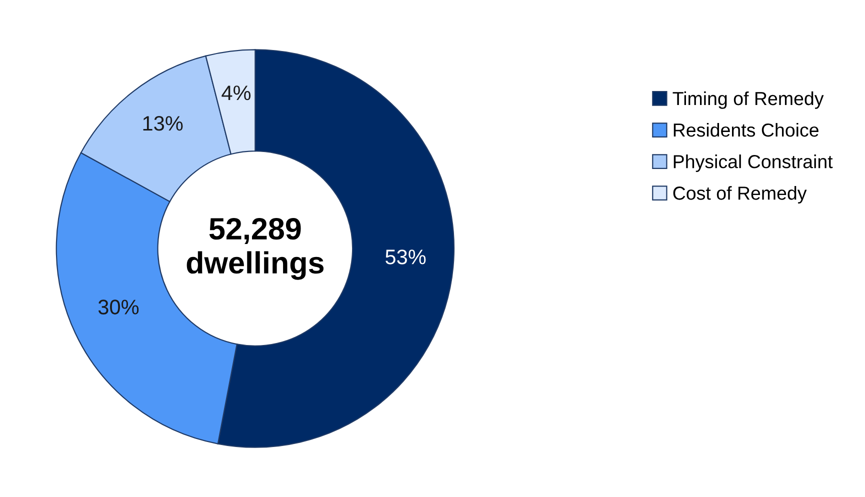  What do you see at coordinates (255, 249) in the screenshot?
I see `text: 52,289 dwellings` at bounding box center [255, 249].